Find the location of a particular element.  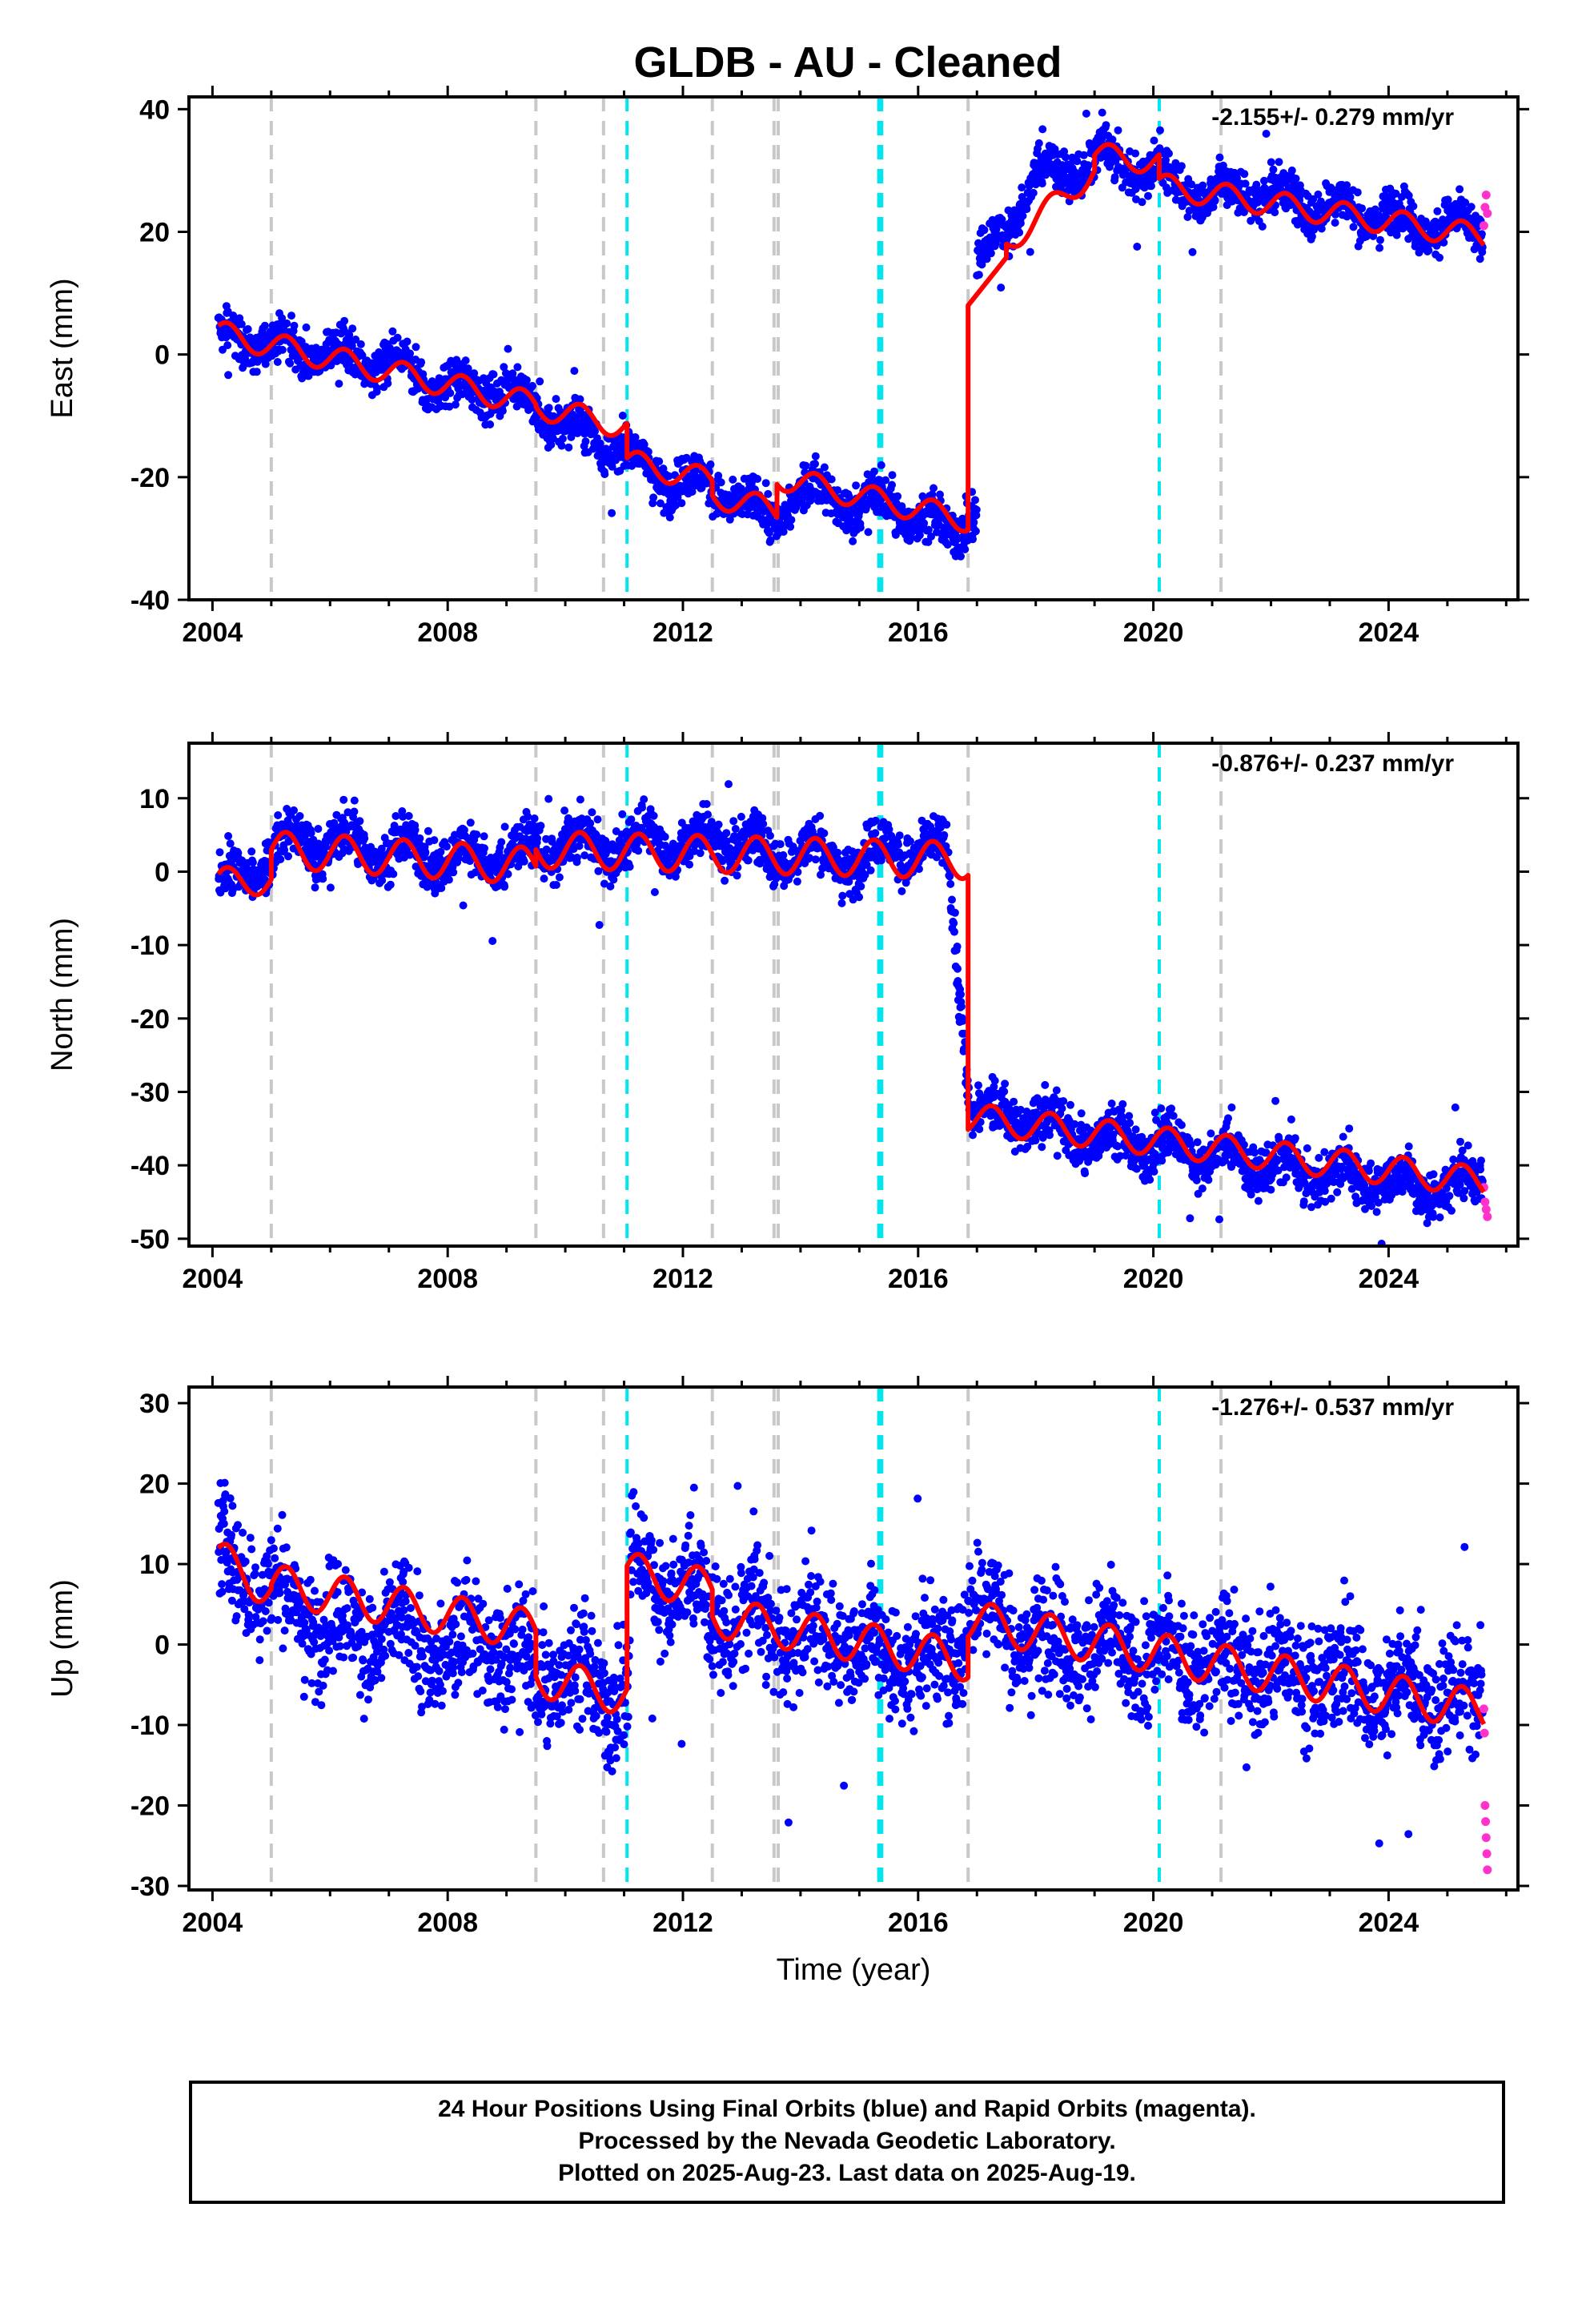

x-tick-label: 2024 is located at coordinates (1389, 632).